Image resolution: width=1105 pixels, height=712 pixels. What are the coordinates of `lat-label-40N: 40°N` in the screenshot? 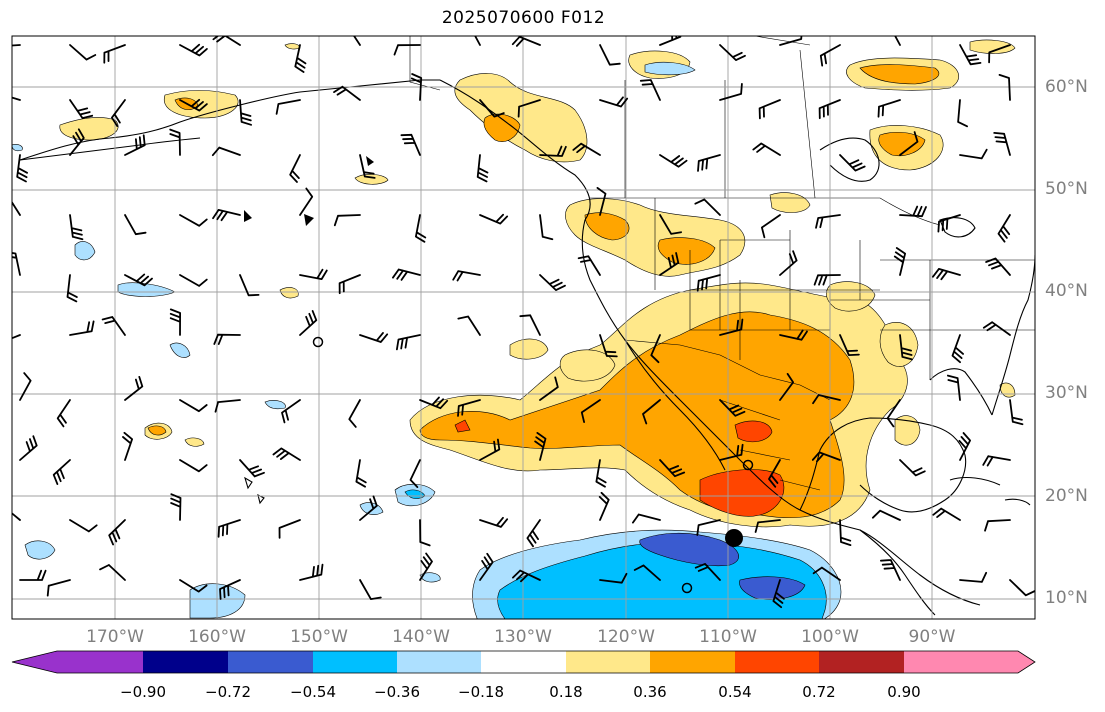 It's located at (1066, 291).